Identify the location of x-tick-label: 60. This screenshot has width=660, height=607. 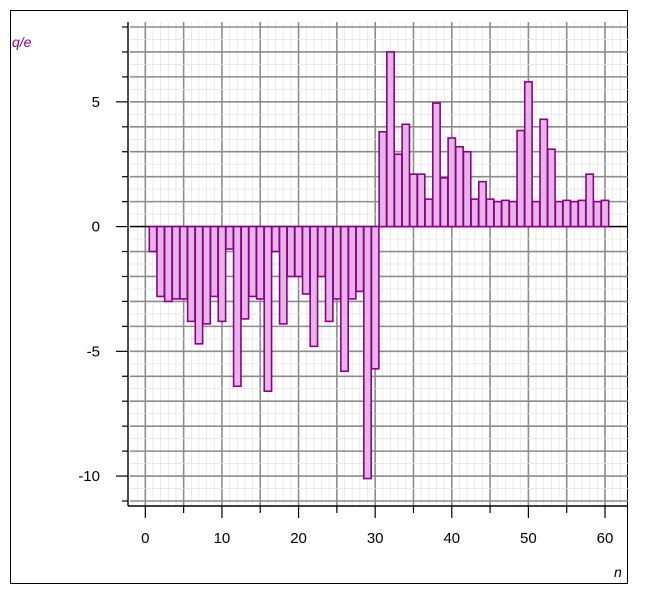
(605, 538).